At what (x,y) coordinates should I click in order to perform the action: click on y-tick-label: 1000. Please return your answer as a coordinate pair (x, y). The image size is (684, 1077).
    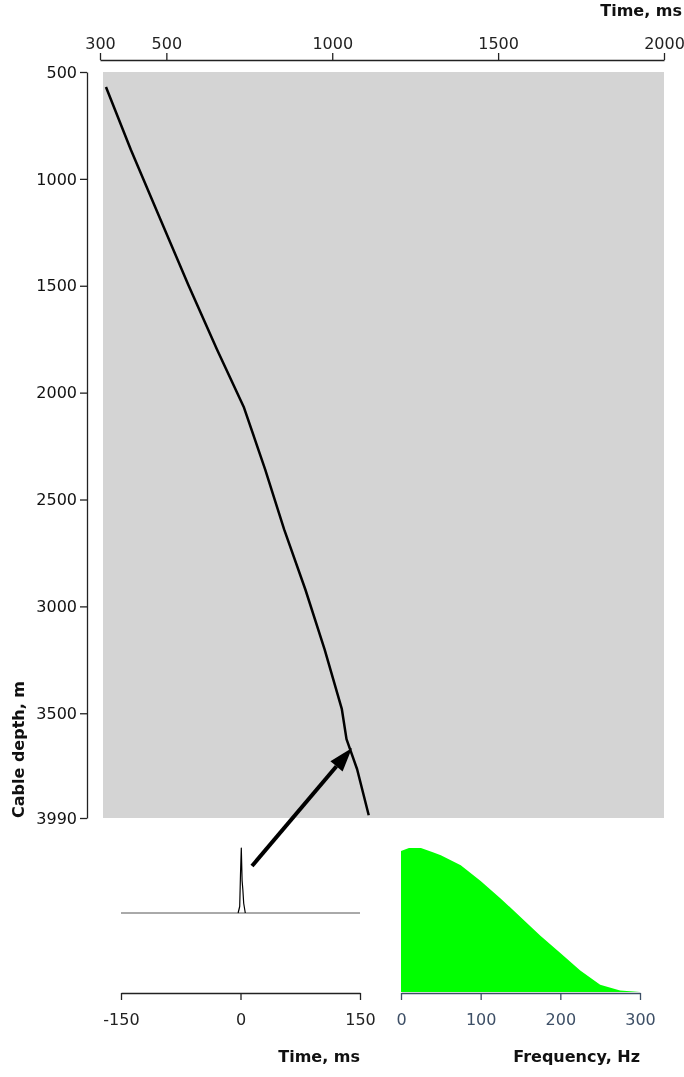
    Looking at the image, I should click on (56, 179).